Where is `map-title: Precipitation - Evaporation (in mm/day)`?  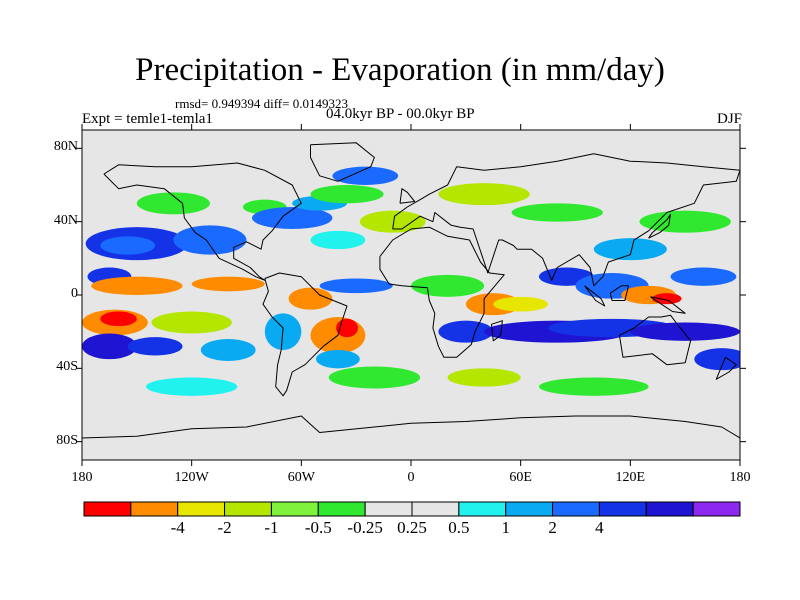 map-title: Precipitation - Evaporation (in mm/day) is located at coordinates (400, 70).